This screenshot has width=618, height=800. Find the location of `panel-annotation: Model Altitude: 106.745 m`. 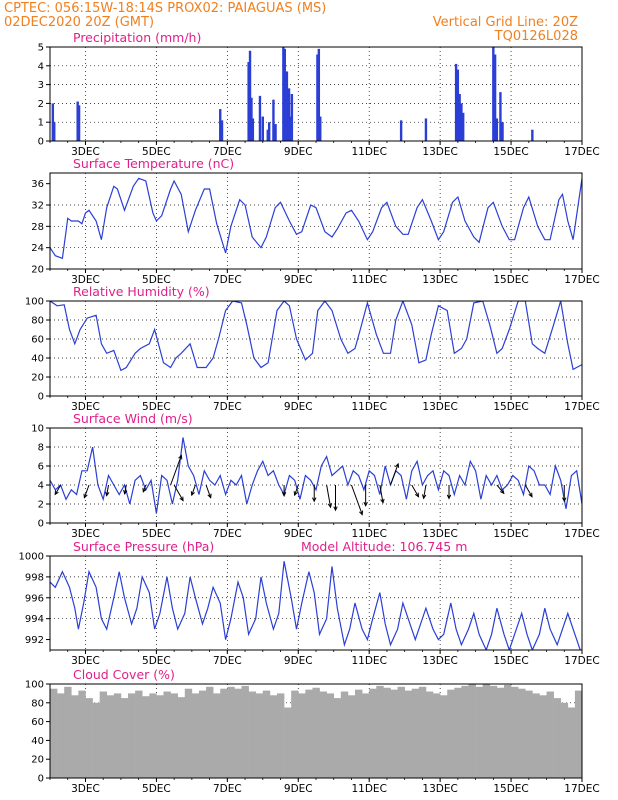

panel-annotation: Model Altitude: 106.745 m is located at coordinates (384, 546).